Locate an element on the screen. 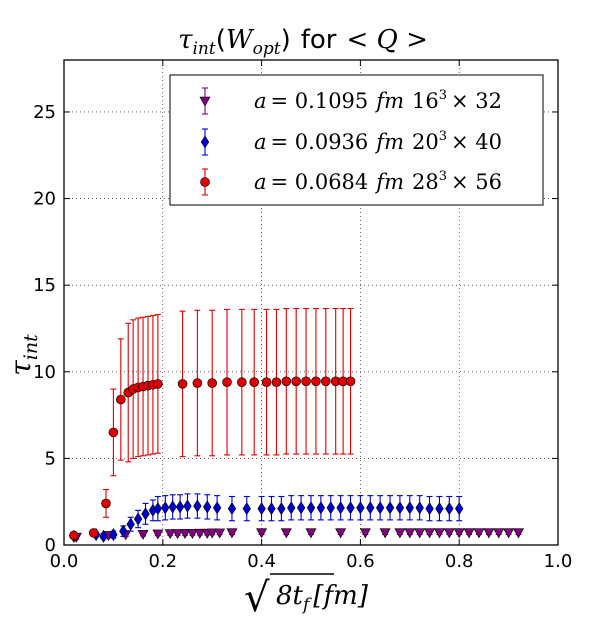 The height and width of the screenshot is (638, 598). y-tick-label: 5 is located at coordinates (50, 458).